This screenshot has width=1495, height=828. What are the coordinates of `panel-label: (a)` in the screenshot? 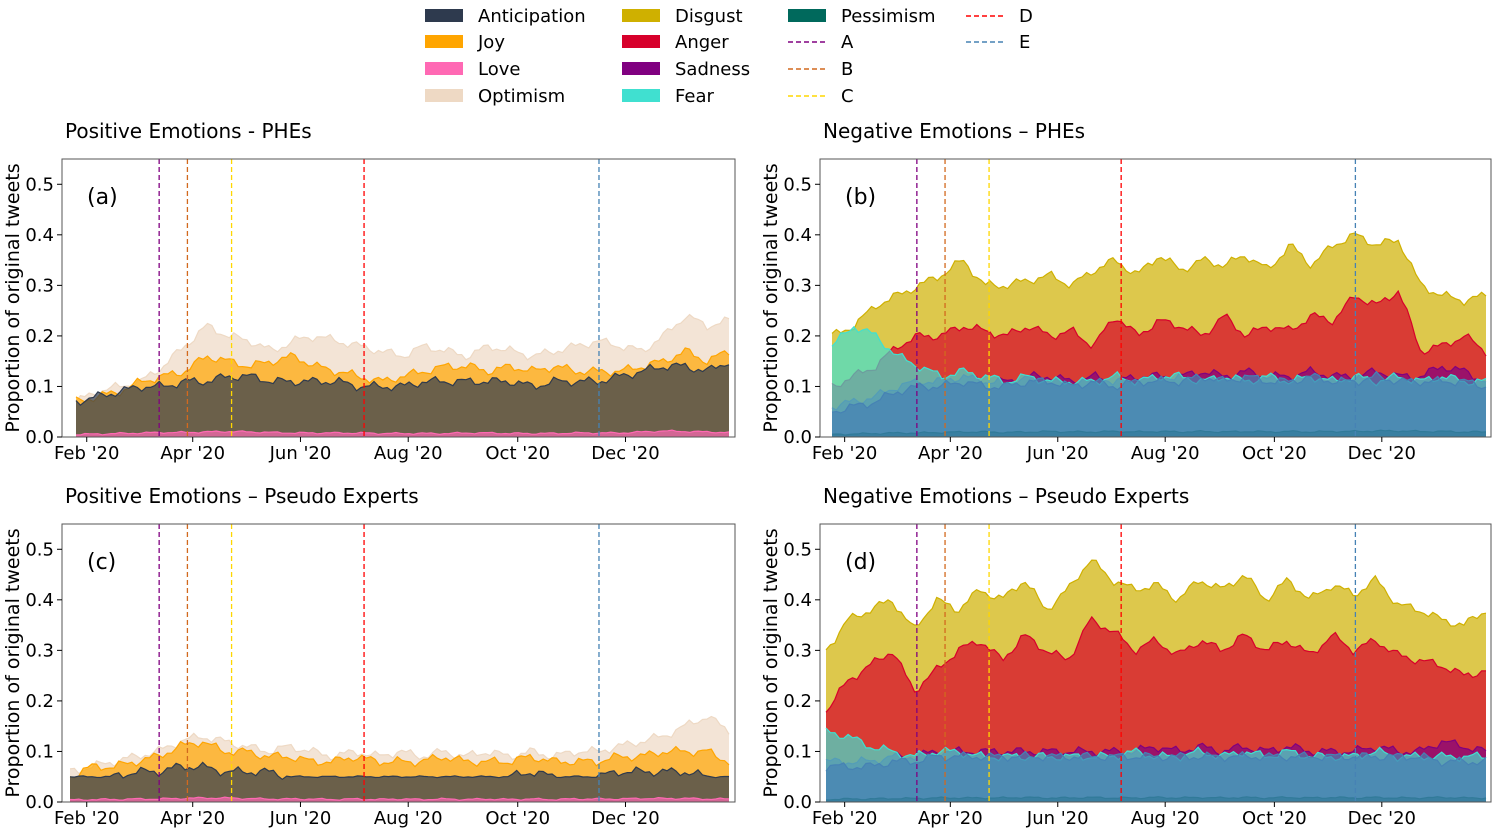 It's located at (102, 197).